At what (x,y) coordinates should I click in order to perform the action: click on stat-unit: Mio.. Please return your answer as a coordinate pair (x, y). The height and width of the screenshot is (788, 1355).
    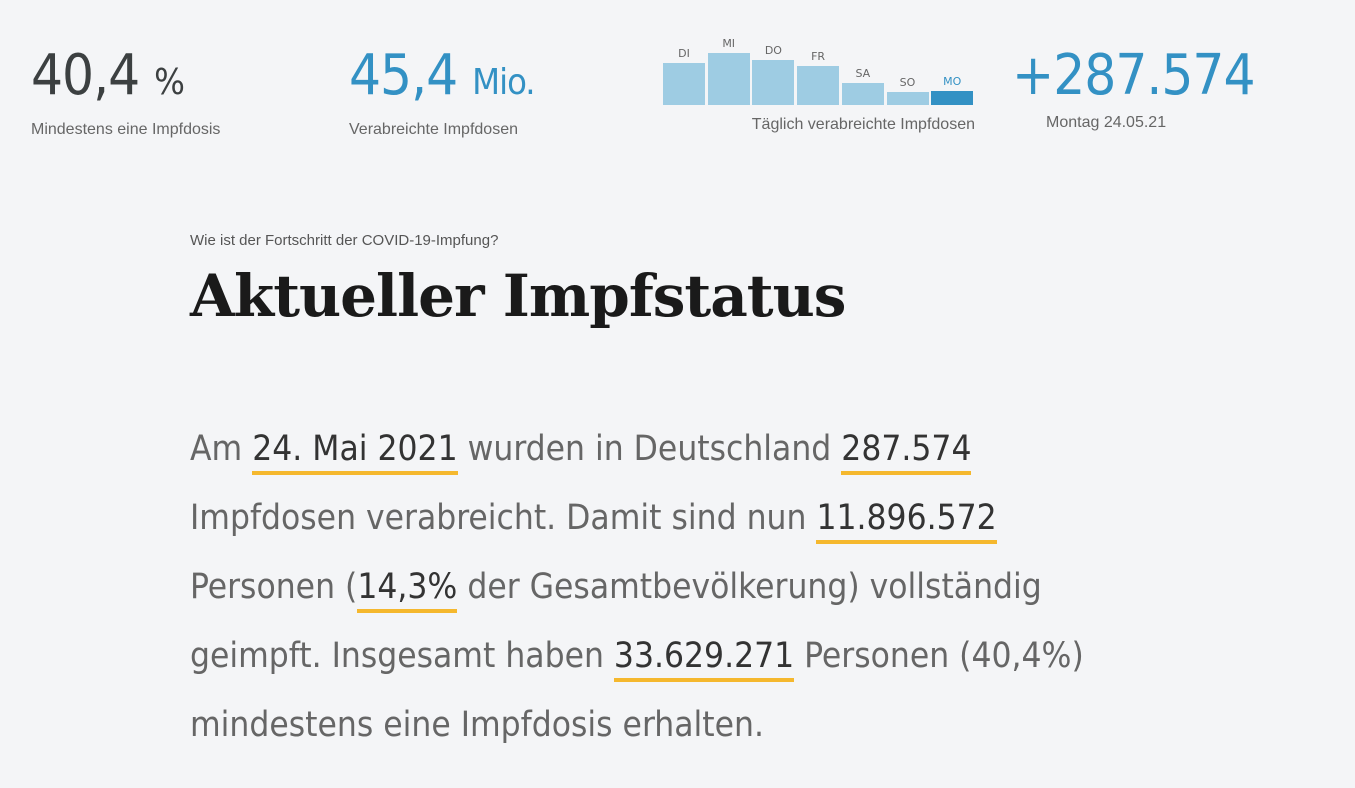
    Looking at the image, I should click on (503, 82).